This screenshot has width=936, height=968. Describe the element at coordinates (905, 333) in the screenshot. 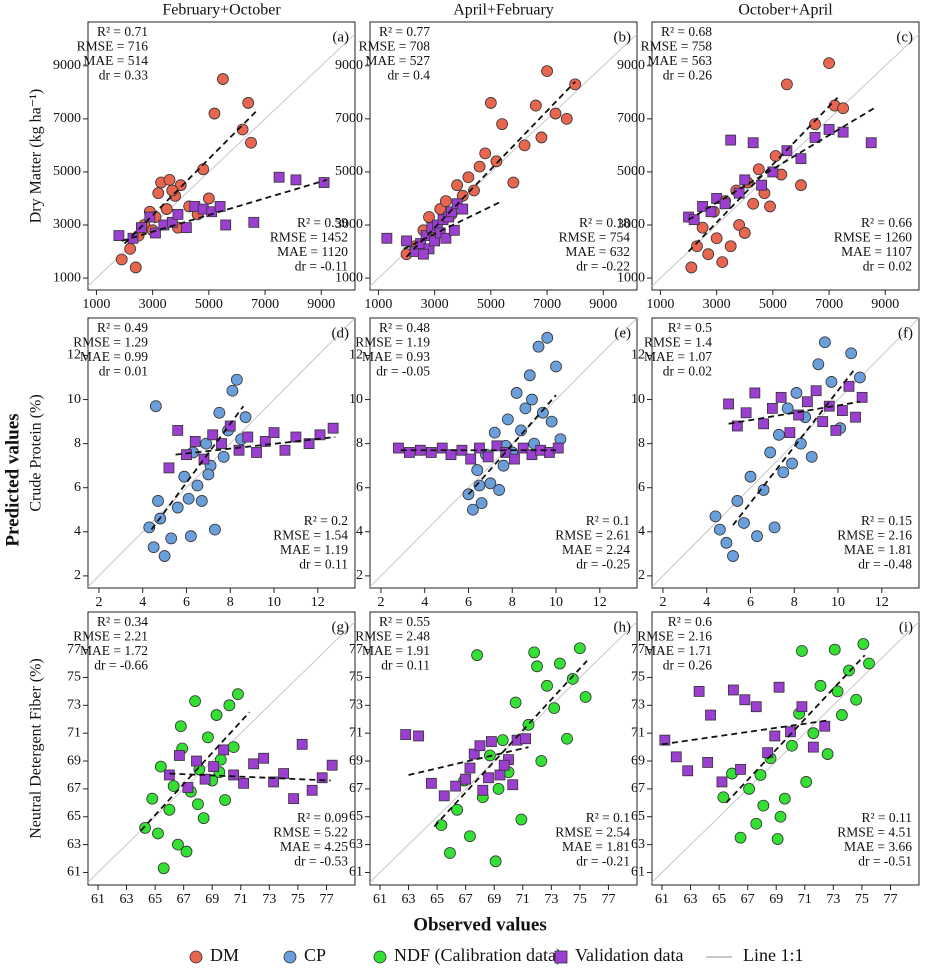

I see `panel-label: (f)` at that location.